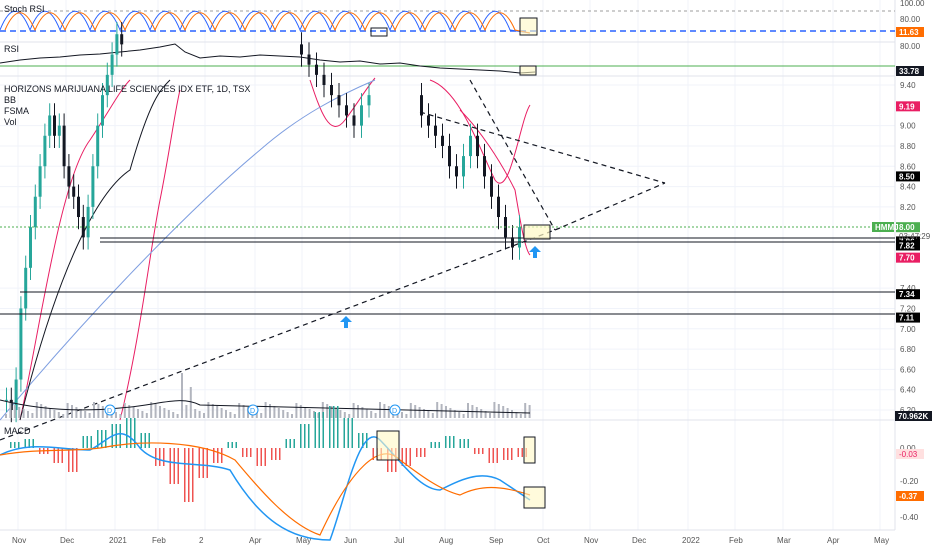 The width and height of the screenshot is (932, 550). I want to click on x-tick-label: Apr, so click(833, 540).